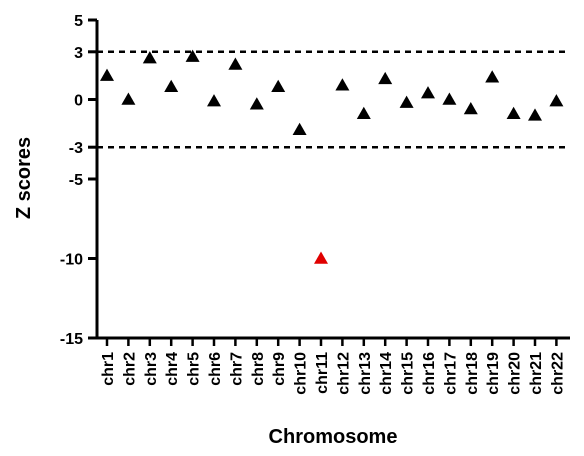  What do you see at coordinates (256, 103) in the screenshot?
I see `data-point-chr8` at bounding box center [256, 103].